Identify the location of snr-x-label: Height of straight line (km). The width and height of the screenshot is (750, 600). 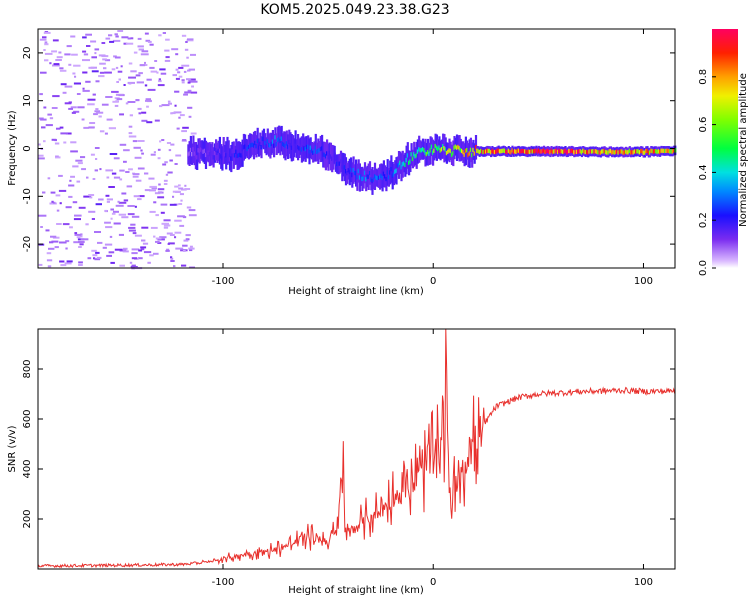
(356, 590).